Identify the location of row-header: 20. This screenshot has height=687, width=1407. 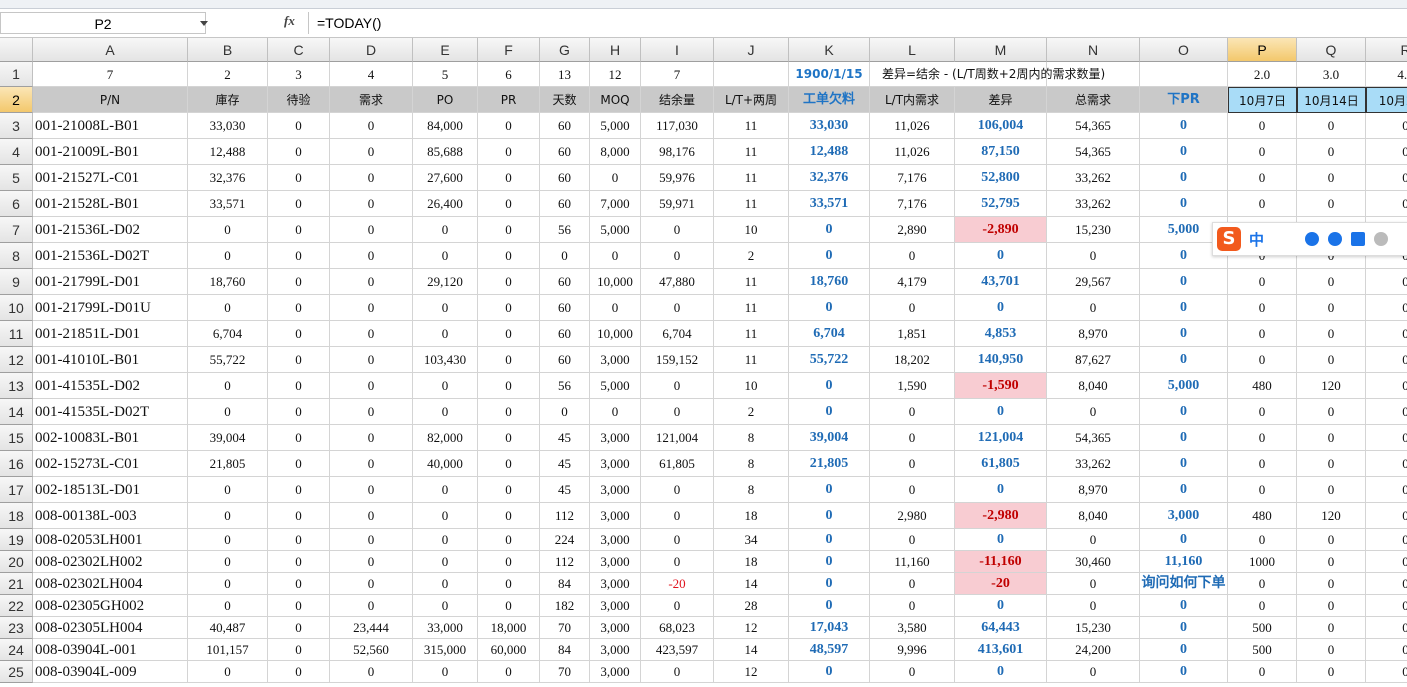
(16, 562).